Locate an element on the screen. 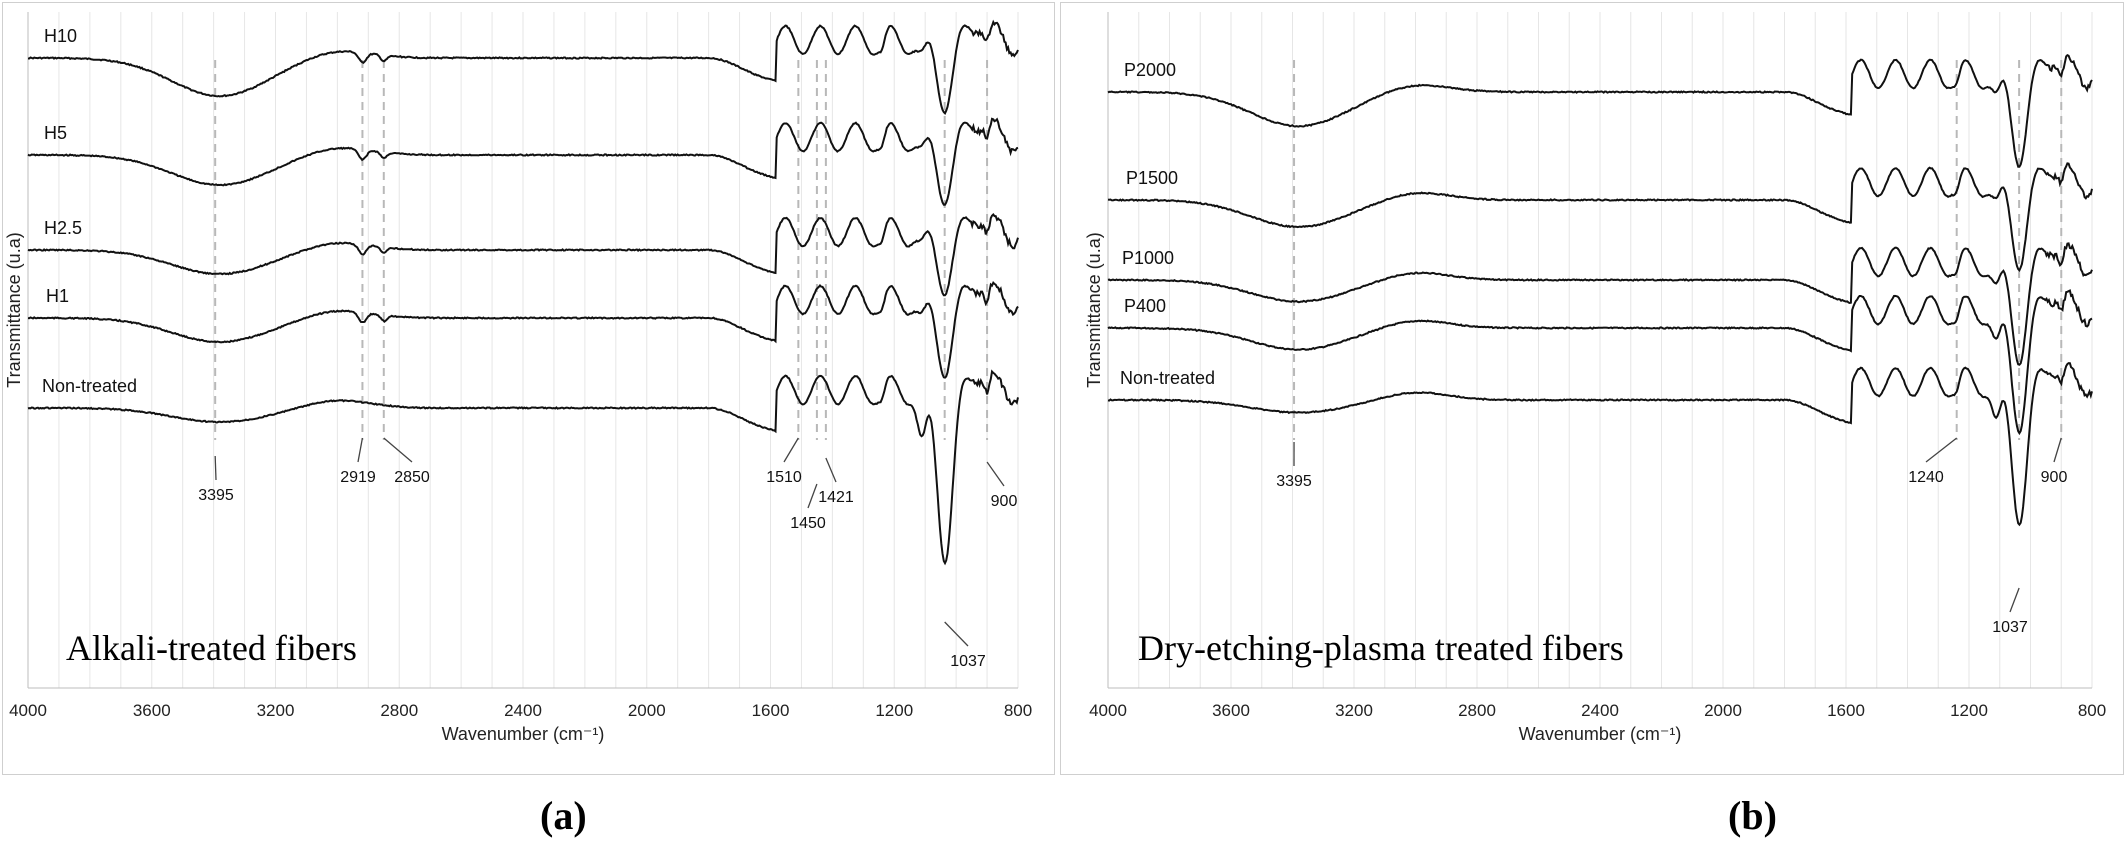 Image resolution: width=2128 pixels, height=842 pixels. peak-label: 1421 is located at coordinates (836, 497).